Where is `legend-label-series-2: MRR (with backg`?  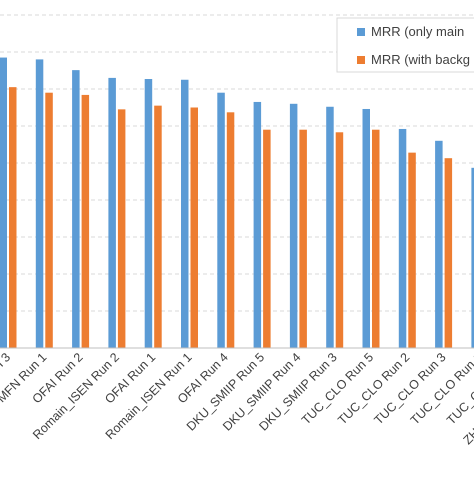
legend-label-series-2: MRR (with backg is located at coordinates (420, 59).